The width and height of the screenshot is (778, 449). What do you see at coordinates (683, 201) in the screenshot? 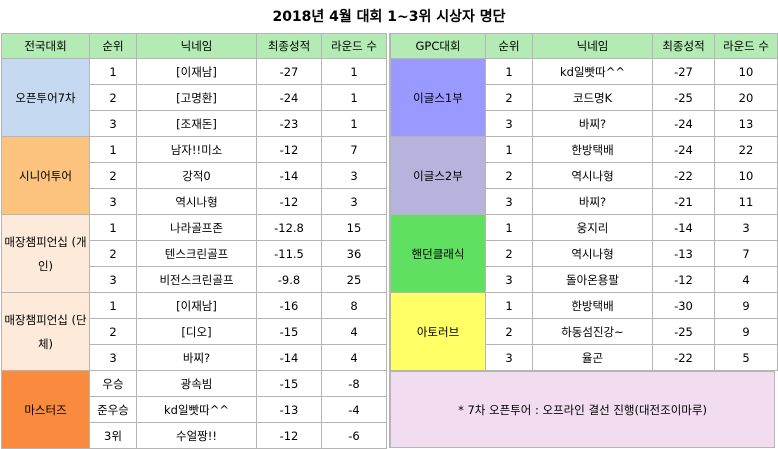
I see `final-score-cell: -21` at bounding box center [683, 201].